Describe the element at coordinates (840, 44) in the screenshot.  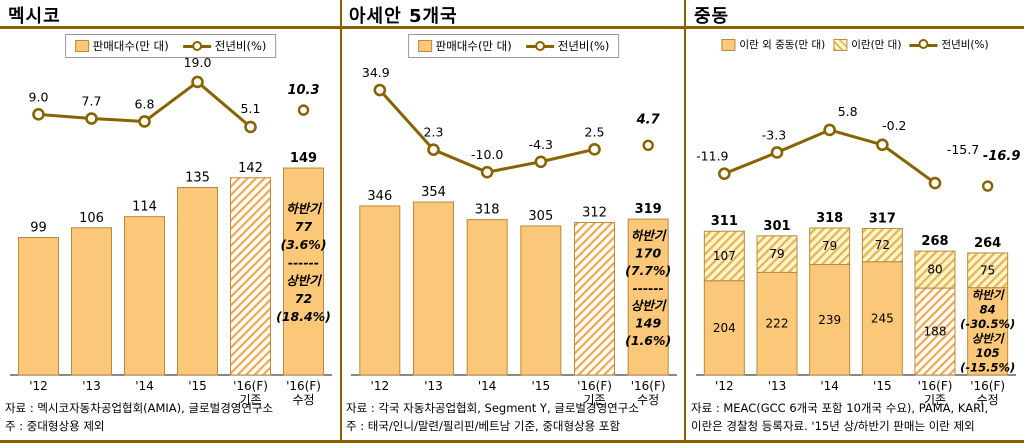
I see `iran-swatch-icon` at that location.